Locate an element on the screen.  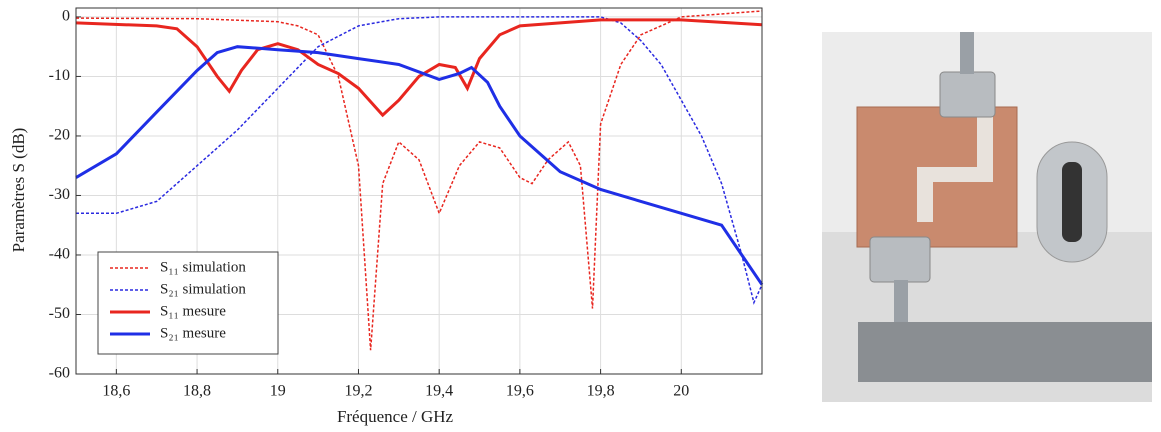
x-tick-label: 20 is located at coordinates (681, 391).